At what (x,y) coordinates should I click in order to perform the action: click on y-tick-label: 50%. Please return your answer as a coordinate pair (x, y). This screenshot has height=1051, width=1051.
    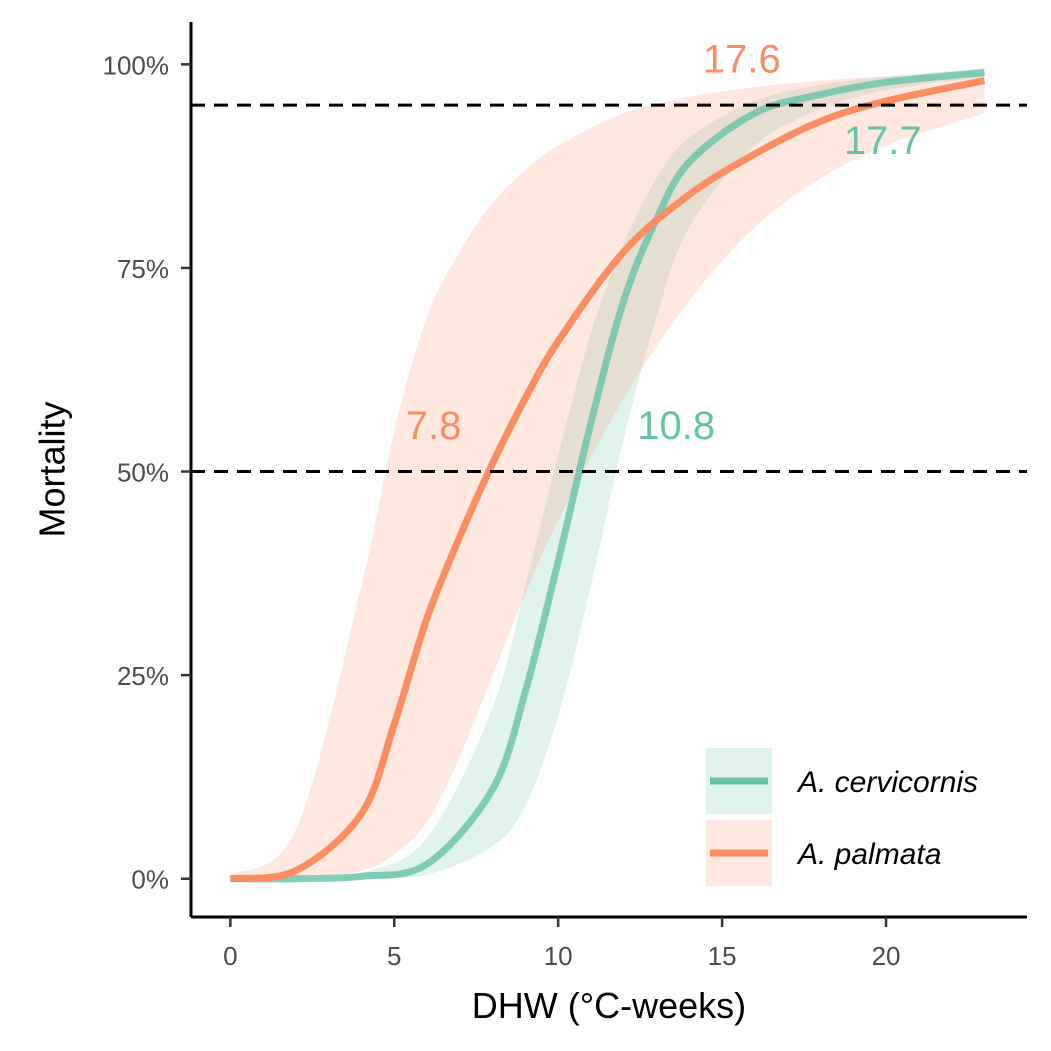
    Looking at the image, I should click on (143, 473).